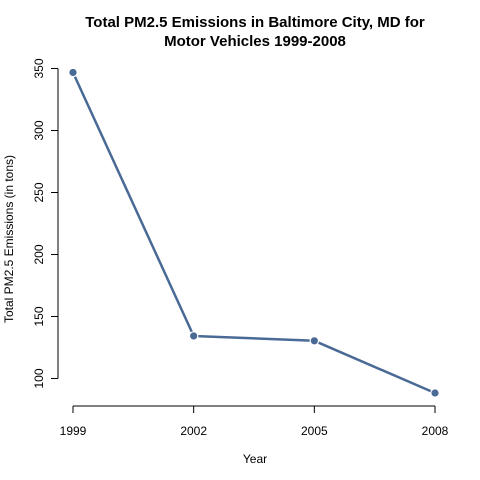 Image resolution: width=480 pixels, height=480 pixels. I want to click on y-axis-label: Total PM2.5 Emissions (in tons), so click(9, 239).